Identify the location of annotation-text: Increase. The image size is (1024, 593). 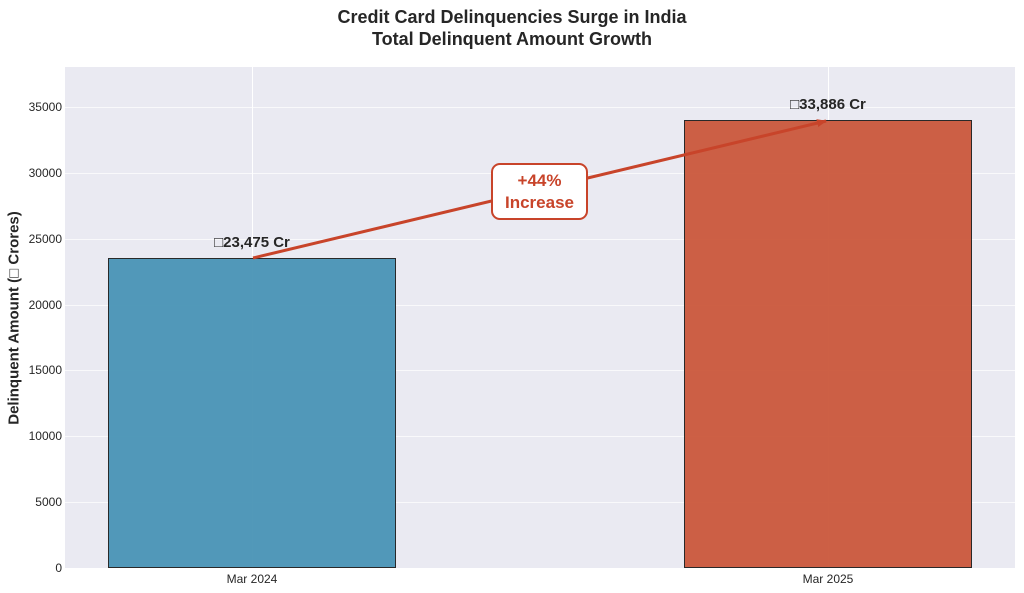
(539, 202).